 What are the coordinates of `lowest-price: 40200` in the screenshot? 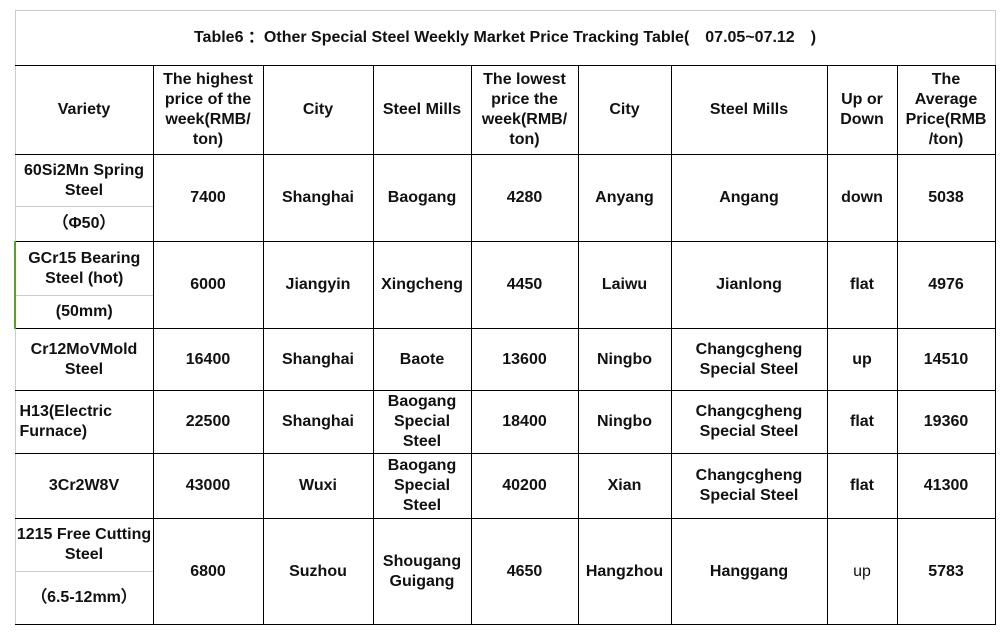 It's located at (524, 486).